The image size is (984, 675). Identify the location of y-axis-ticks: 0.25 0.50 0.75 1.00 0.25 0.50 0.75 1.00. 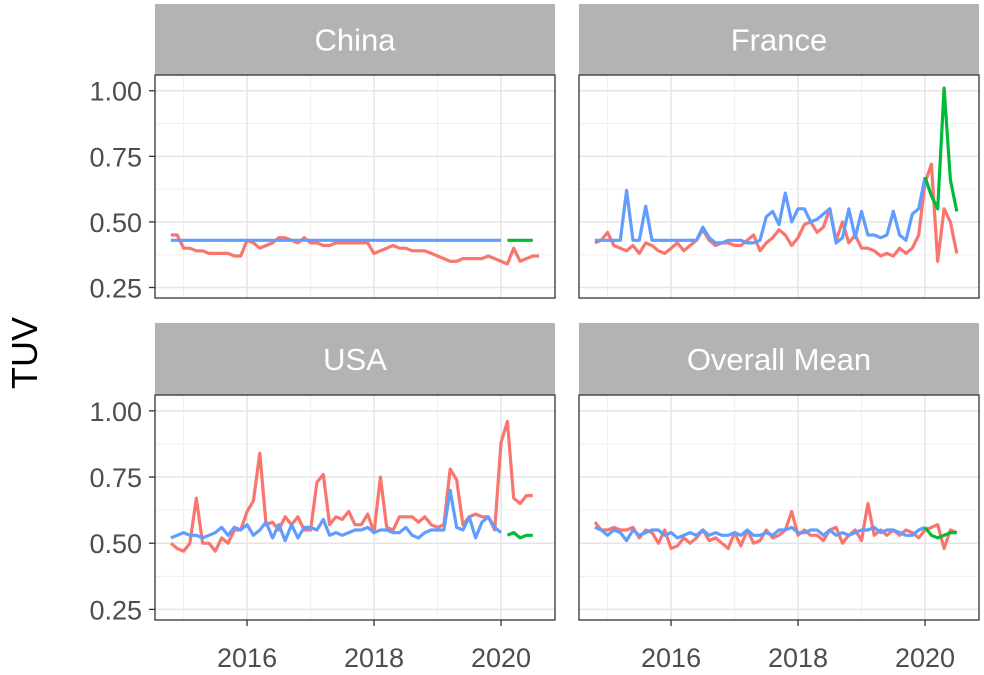
(122, 351).